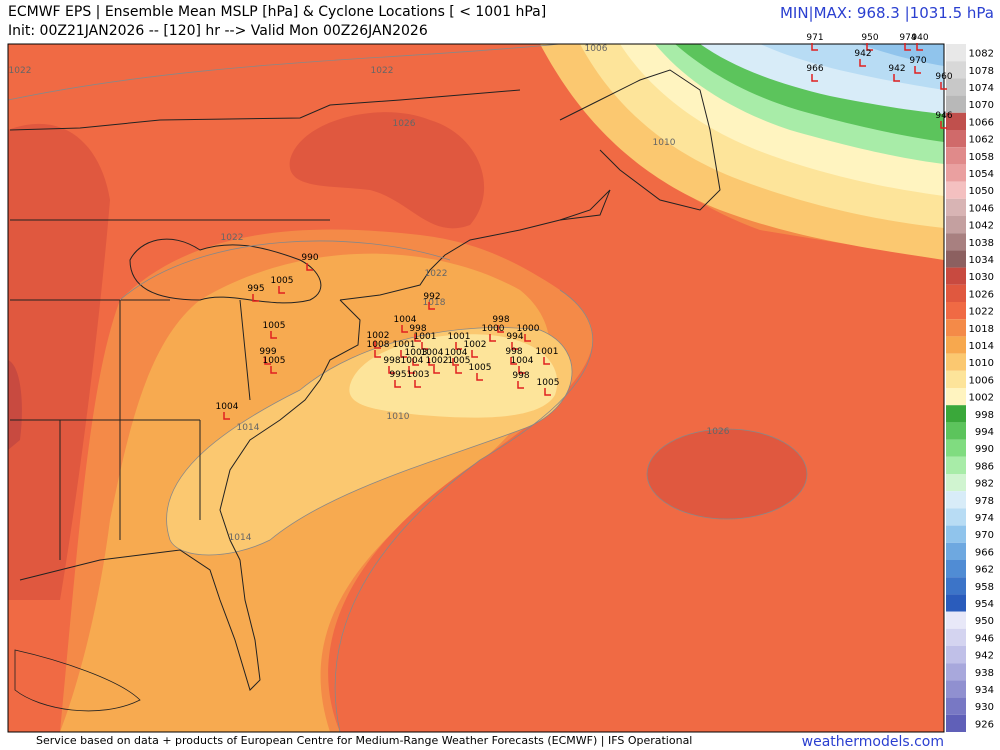 This screenshot has width=1000, height=750. What do you see at coordinates (398, 417) in the screenshot?
I see `contour-label: 1010` at bounding box center [398, 417].